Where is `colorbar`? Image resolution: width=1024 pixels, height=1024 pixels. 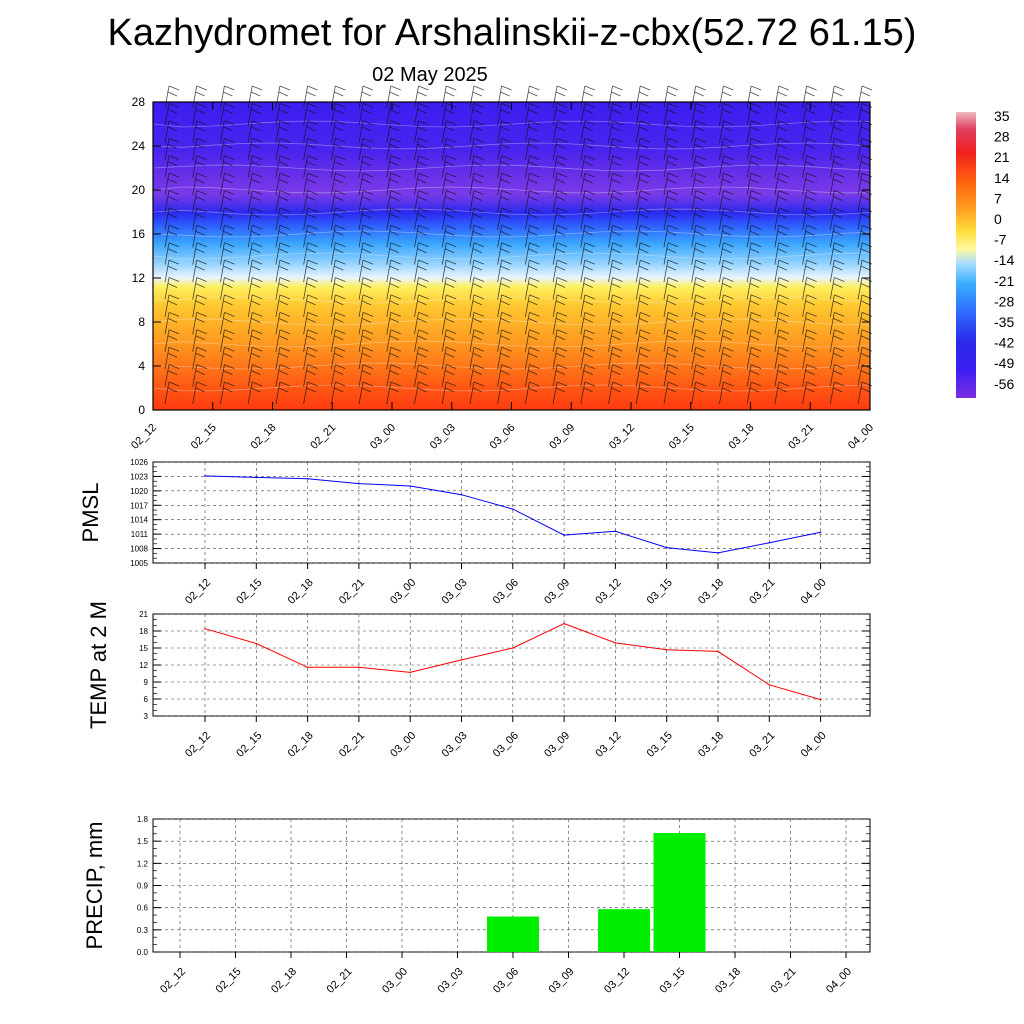 colorbar is located at coordinates (966, 255).